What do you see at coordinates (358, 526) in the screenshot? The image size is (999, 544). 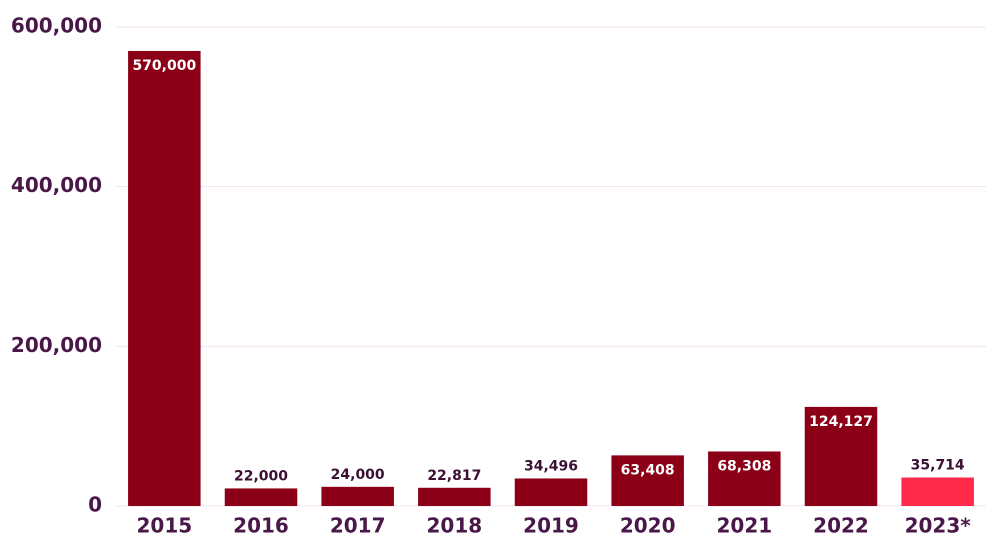 I see `x-tick-label: 2017` at bounding box center [358, 526].